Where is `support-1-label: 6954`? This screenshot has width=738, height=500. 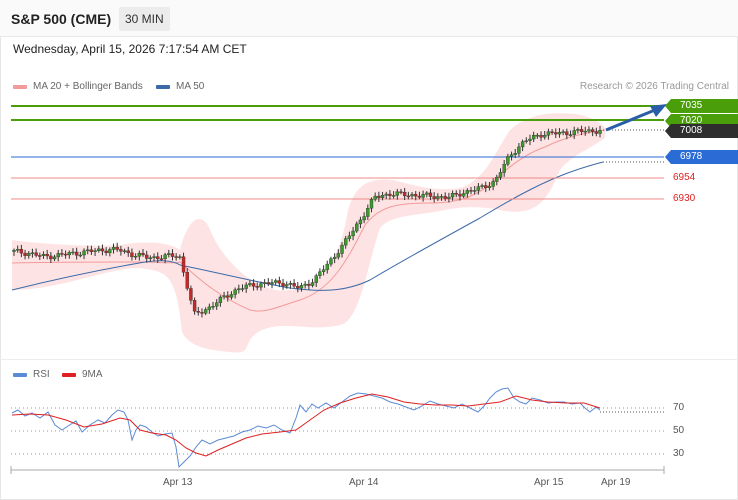 support-1-label: 6954 is located at coordinates (684, 177).